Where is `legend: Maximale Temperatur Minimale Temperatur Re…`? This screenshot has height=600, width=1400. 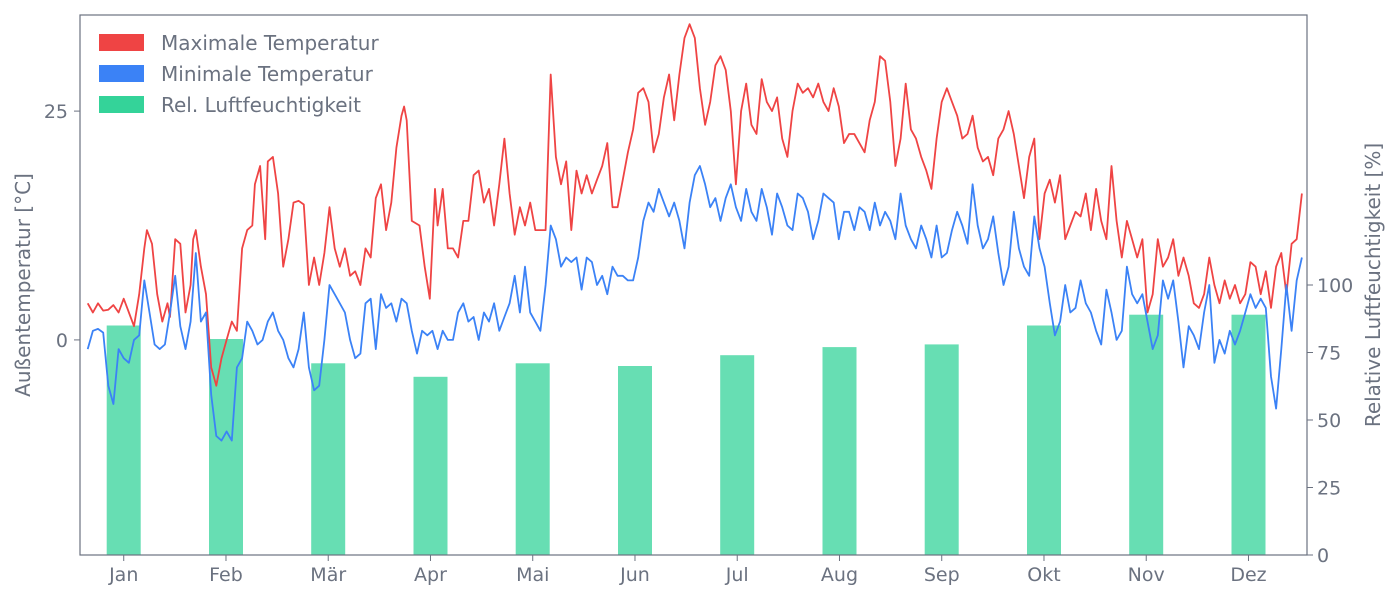
legend: Maximale Temperatur Minimale Temperatur Re… is located at coordinates (239, 74).